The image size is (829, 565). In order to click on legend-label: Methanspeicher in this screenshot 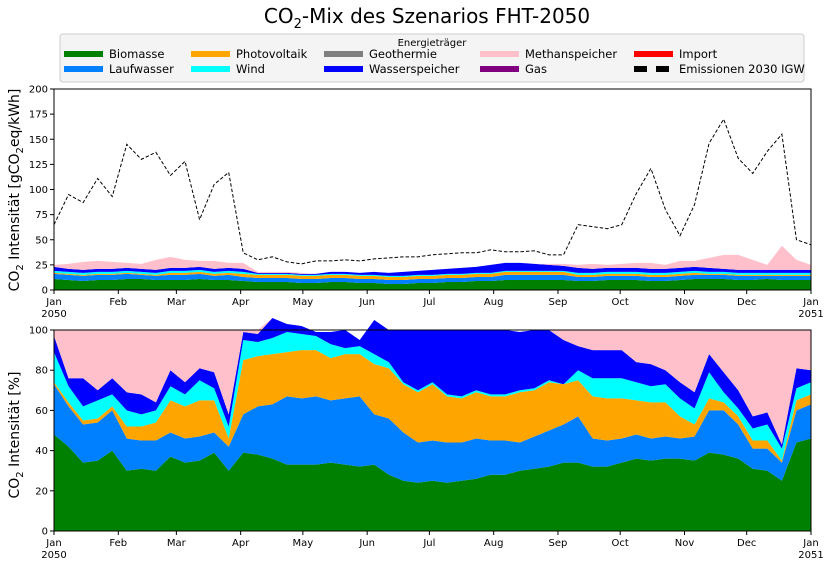, I will do `click(571, 54)`.